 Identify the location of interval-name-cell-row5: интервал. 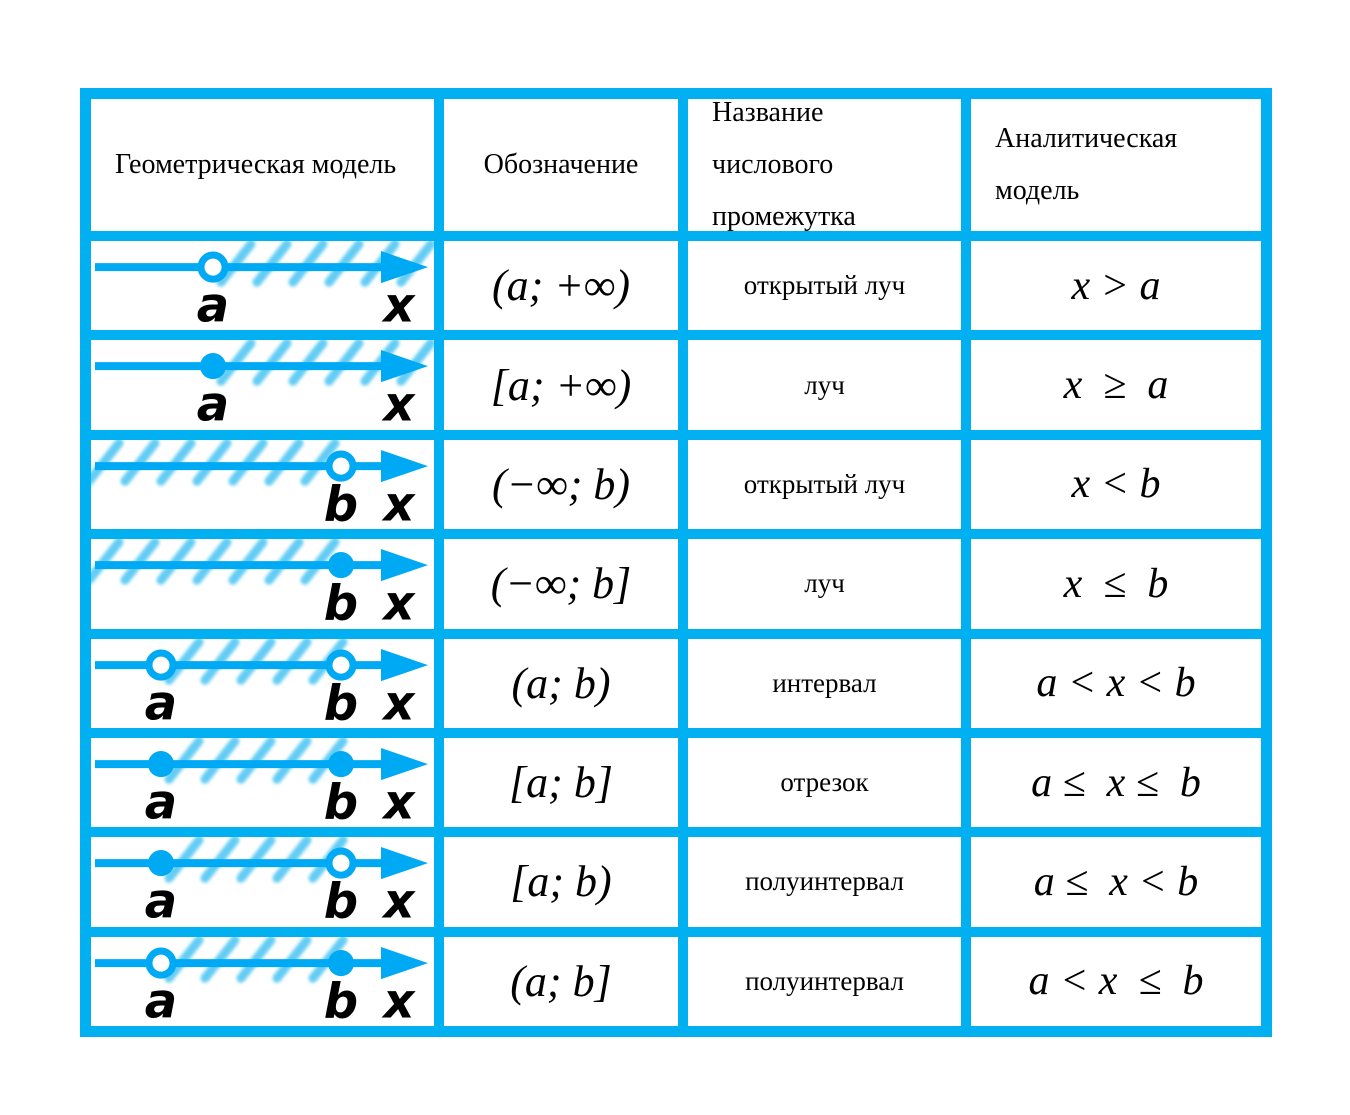
(824, 683).